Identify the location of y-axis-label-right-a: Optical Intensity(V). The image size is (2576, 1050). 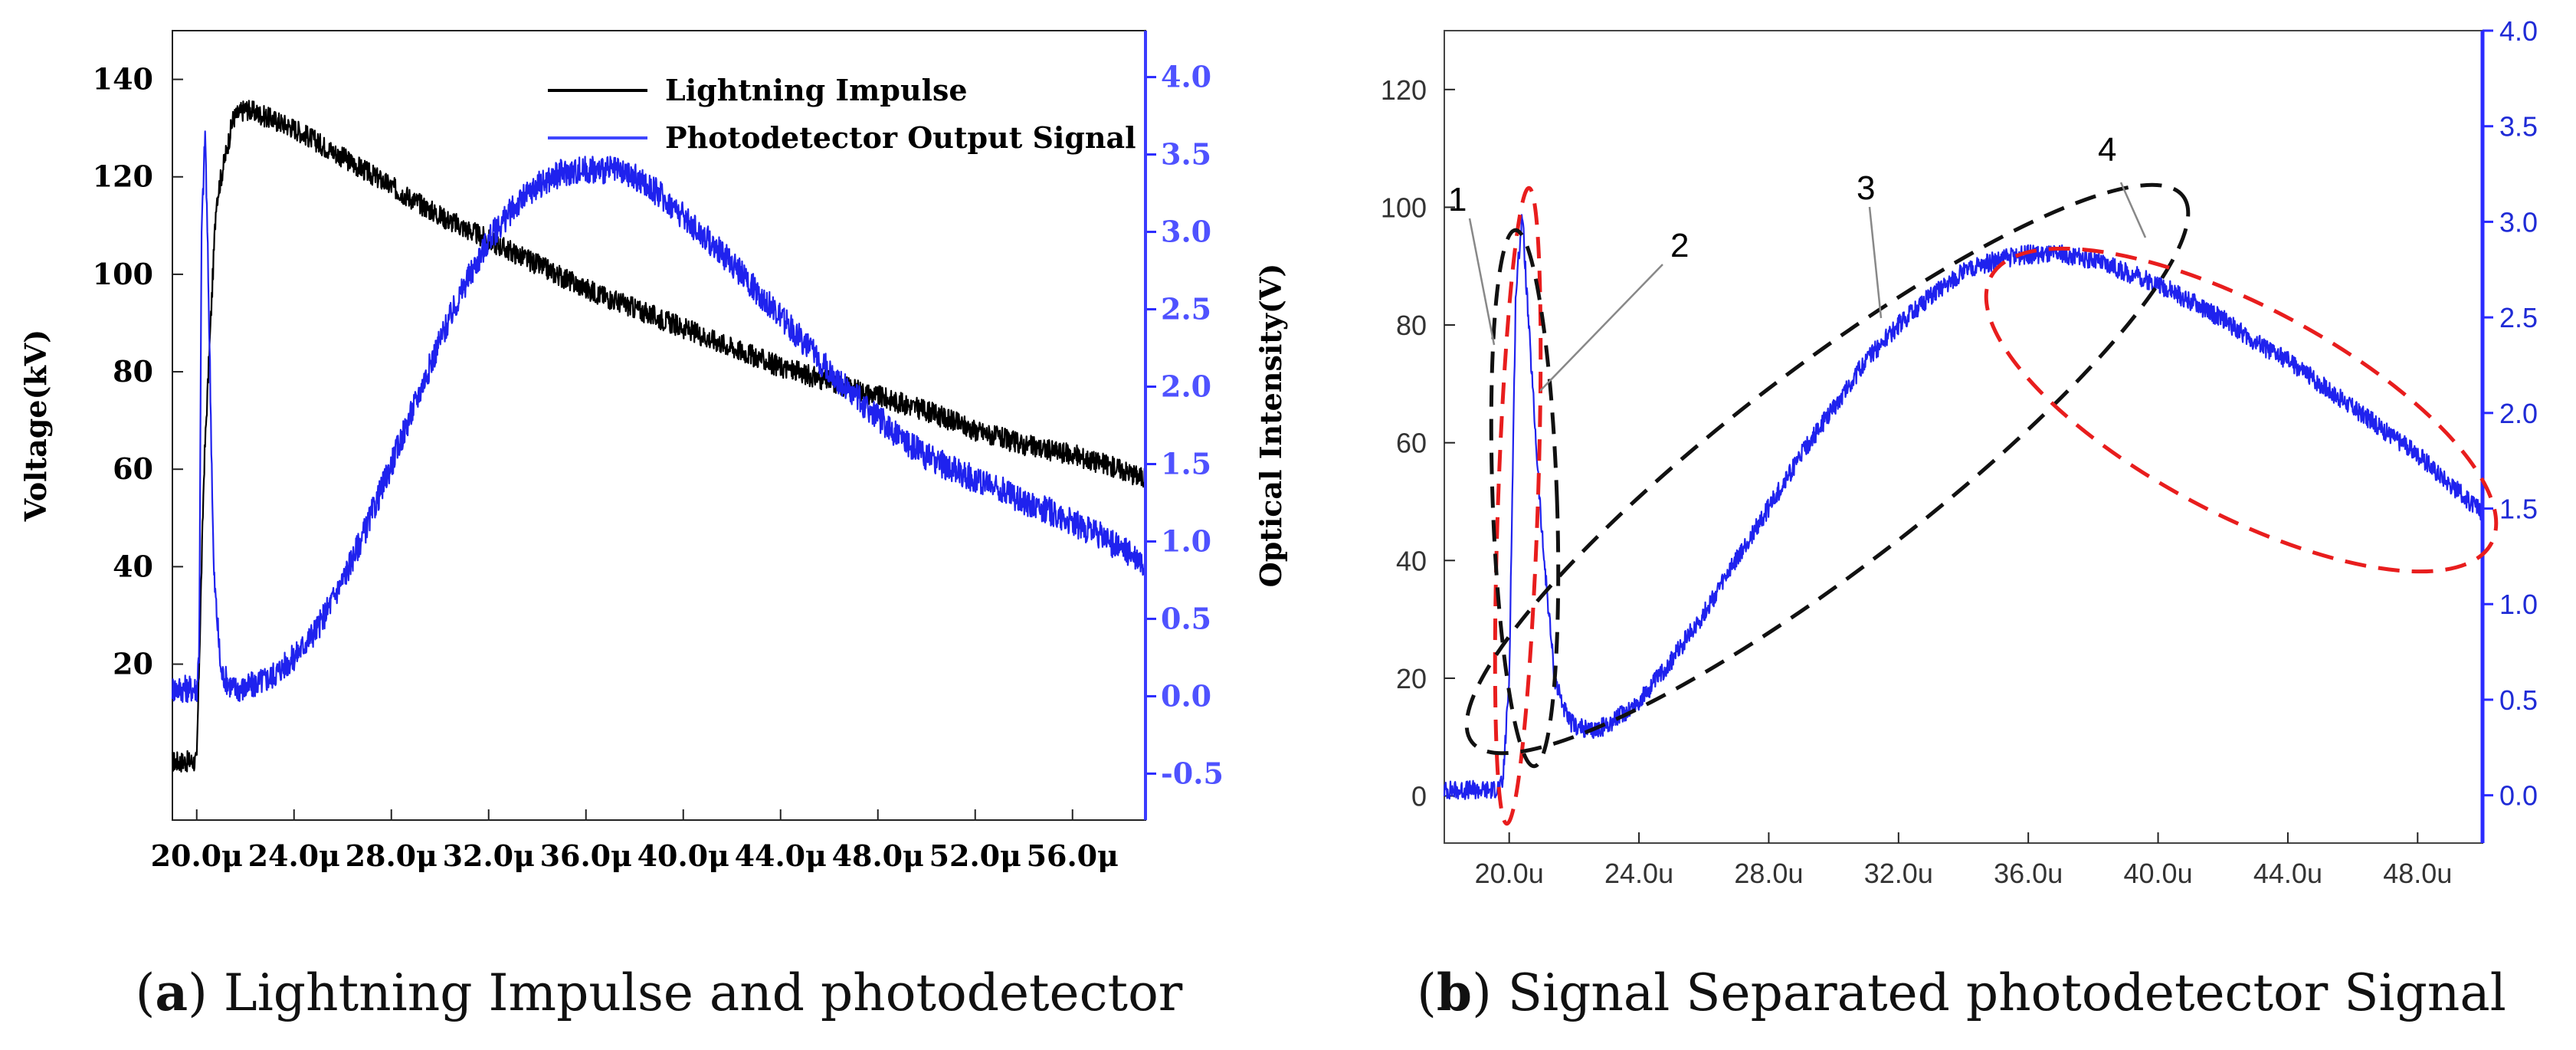
(1271, 426).